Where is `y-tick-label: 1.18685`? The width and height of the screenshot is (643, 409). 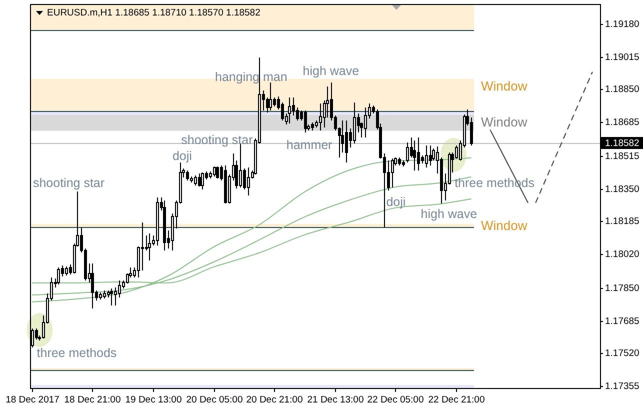
y-tick-label: 1.18685 is located at coordinates (622, 122).